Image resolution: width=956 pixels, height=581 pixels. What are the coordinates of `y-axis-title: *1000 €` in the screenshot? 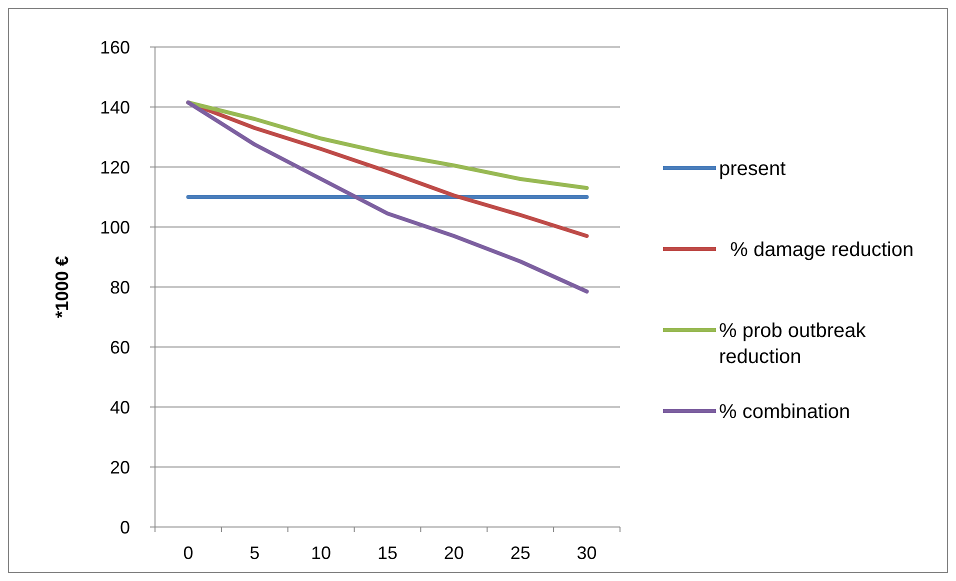 It's located at (62, 287).